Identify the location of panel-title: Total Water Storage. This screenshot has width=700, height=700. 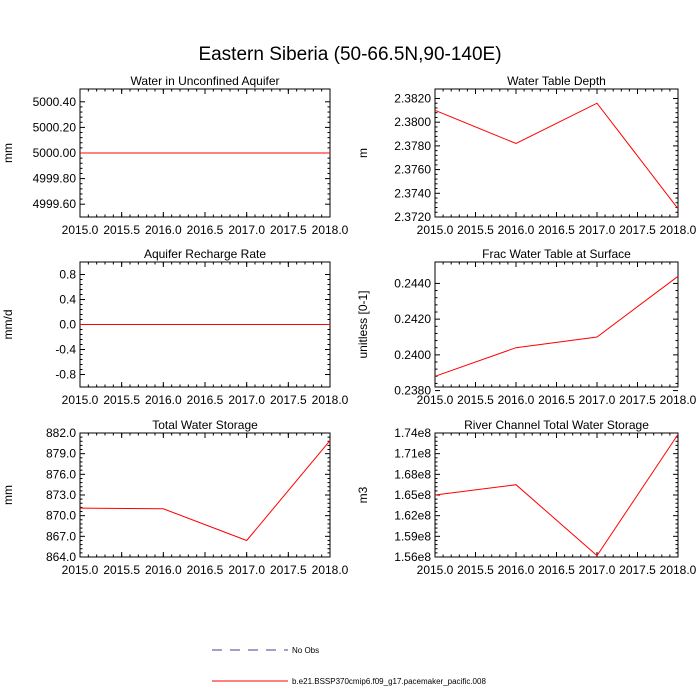
(205, 425).